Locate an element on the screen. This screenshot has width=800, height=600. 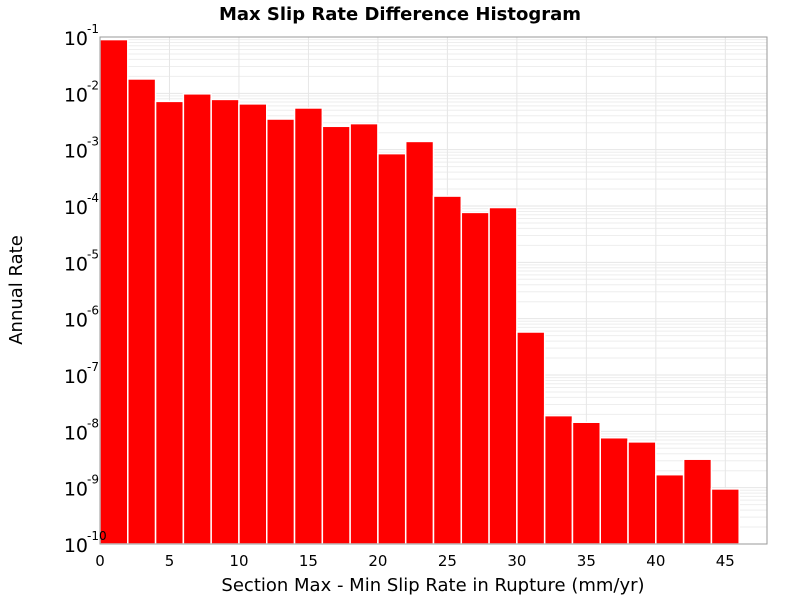
x-tick-label: 45 is located at coordinates (725, 561).